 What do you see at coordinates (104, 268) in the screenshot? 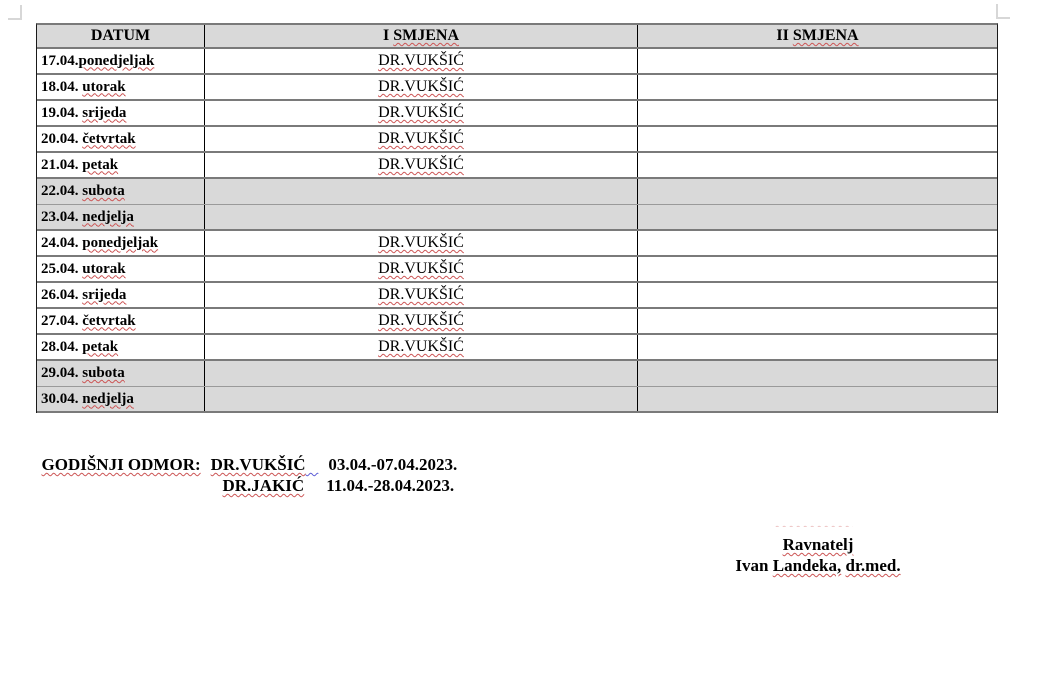
I see `date-dayname: utorak` at bounding box center [104, 268].